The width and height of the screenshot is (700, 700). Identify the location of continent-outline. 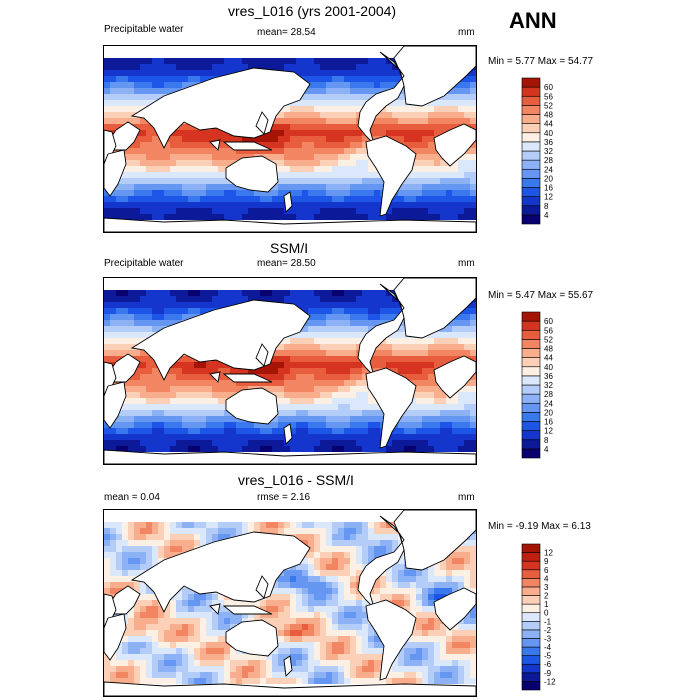
(110, 378).